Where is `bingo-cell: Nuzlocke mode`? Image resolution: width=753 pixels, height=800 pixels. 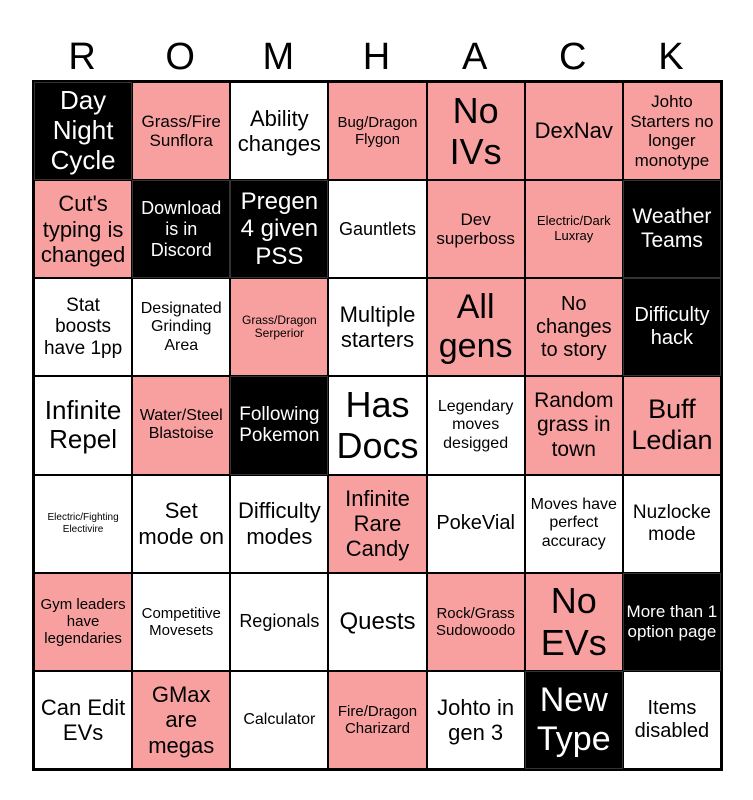
bingo-cell: Nuzlocke mode is located at coordinates (671, 523).